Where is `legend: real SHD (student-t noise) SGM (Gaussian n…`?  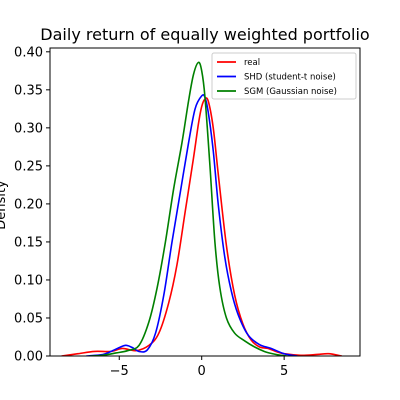 legend: real SHD (student-t noise) SGM (Gaussian n… is located at coordinates (284, 76).